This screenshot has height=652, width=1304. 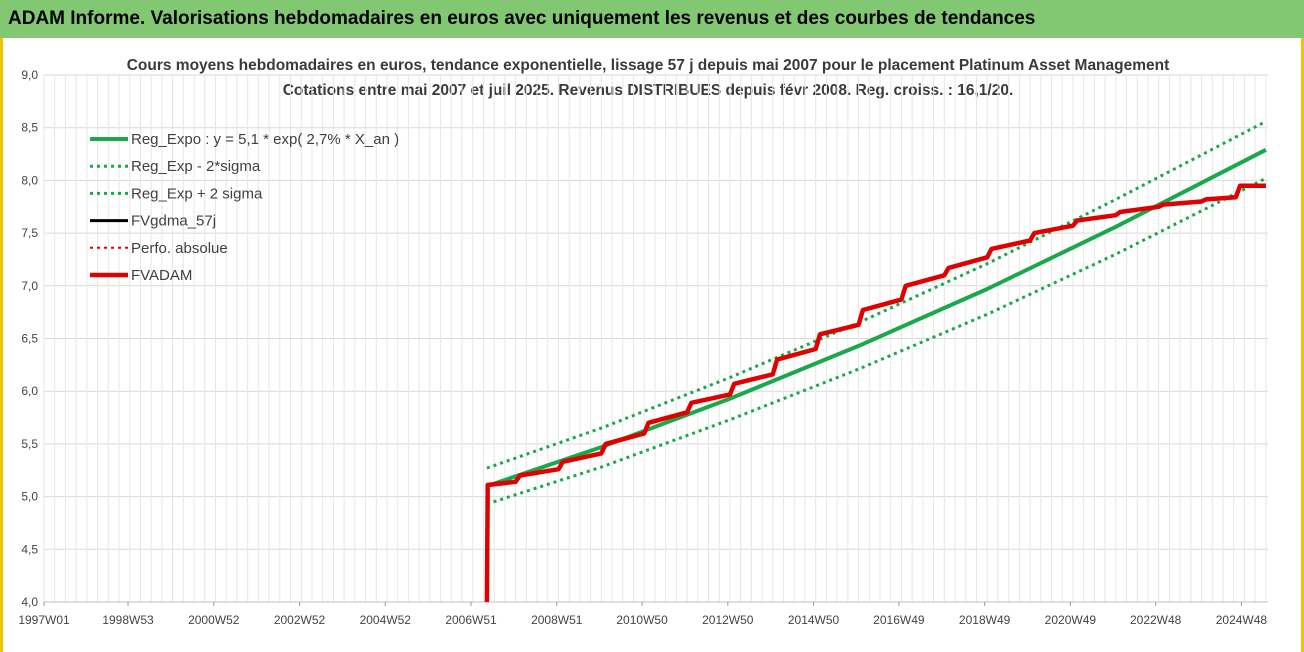 What do you see at coordinates (29, 549) in the screenshot?
I see `y-tick-label: 4,5` at bounding box center [29, 549].